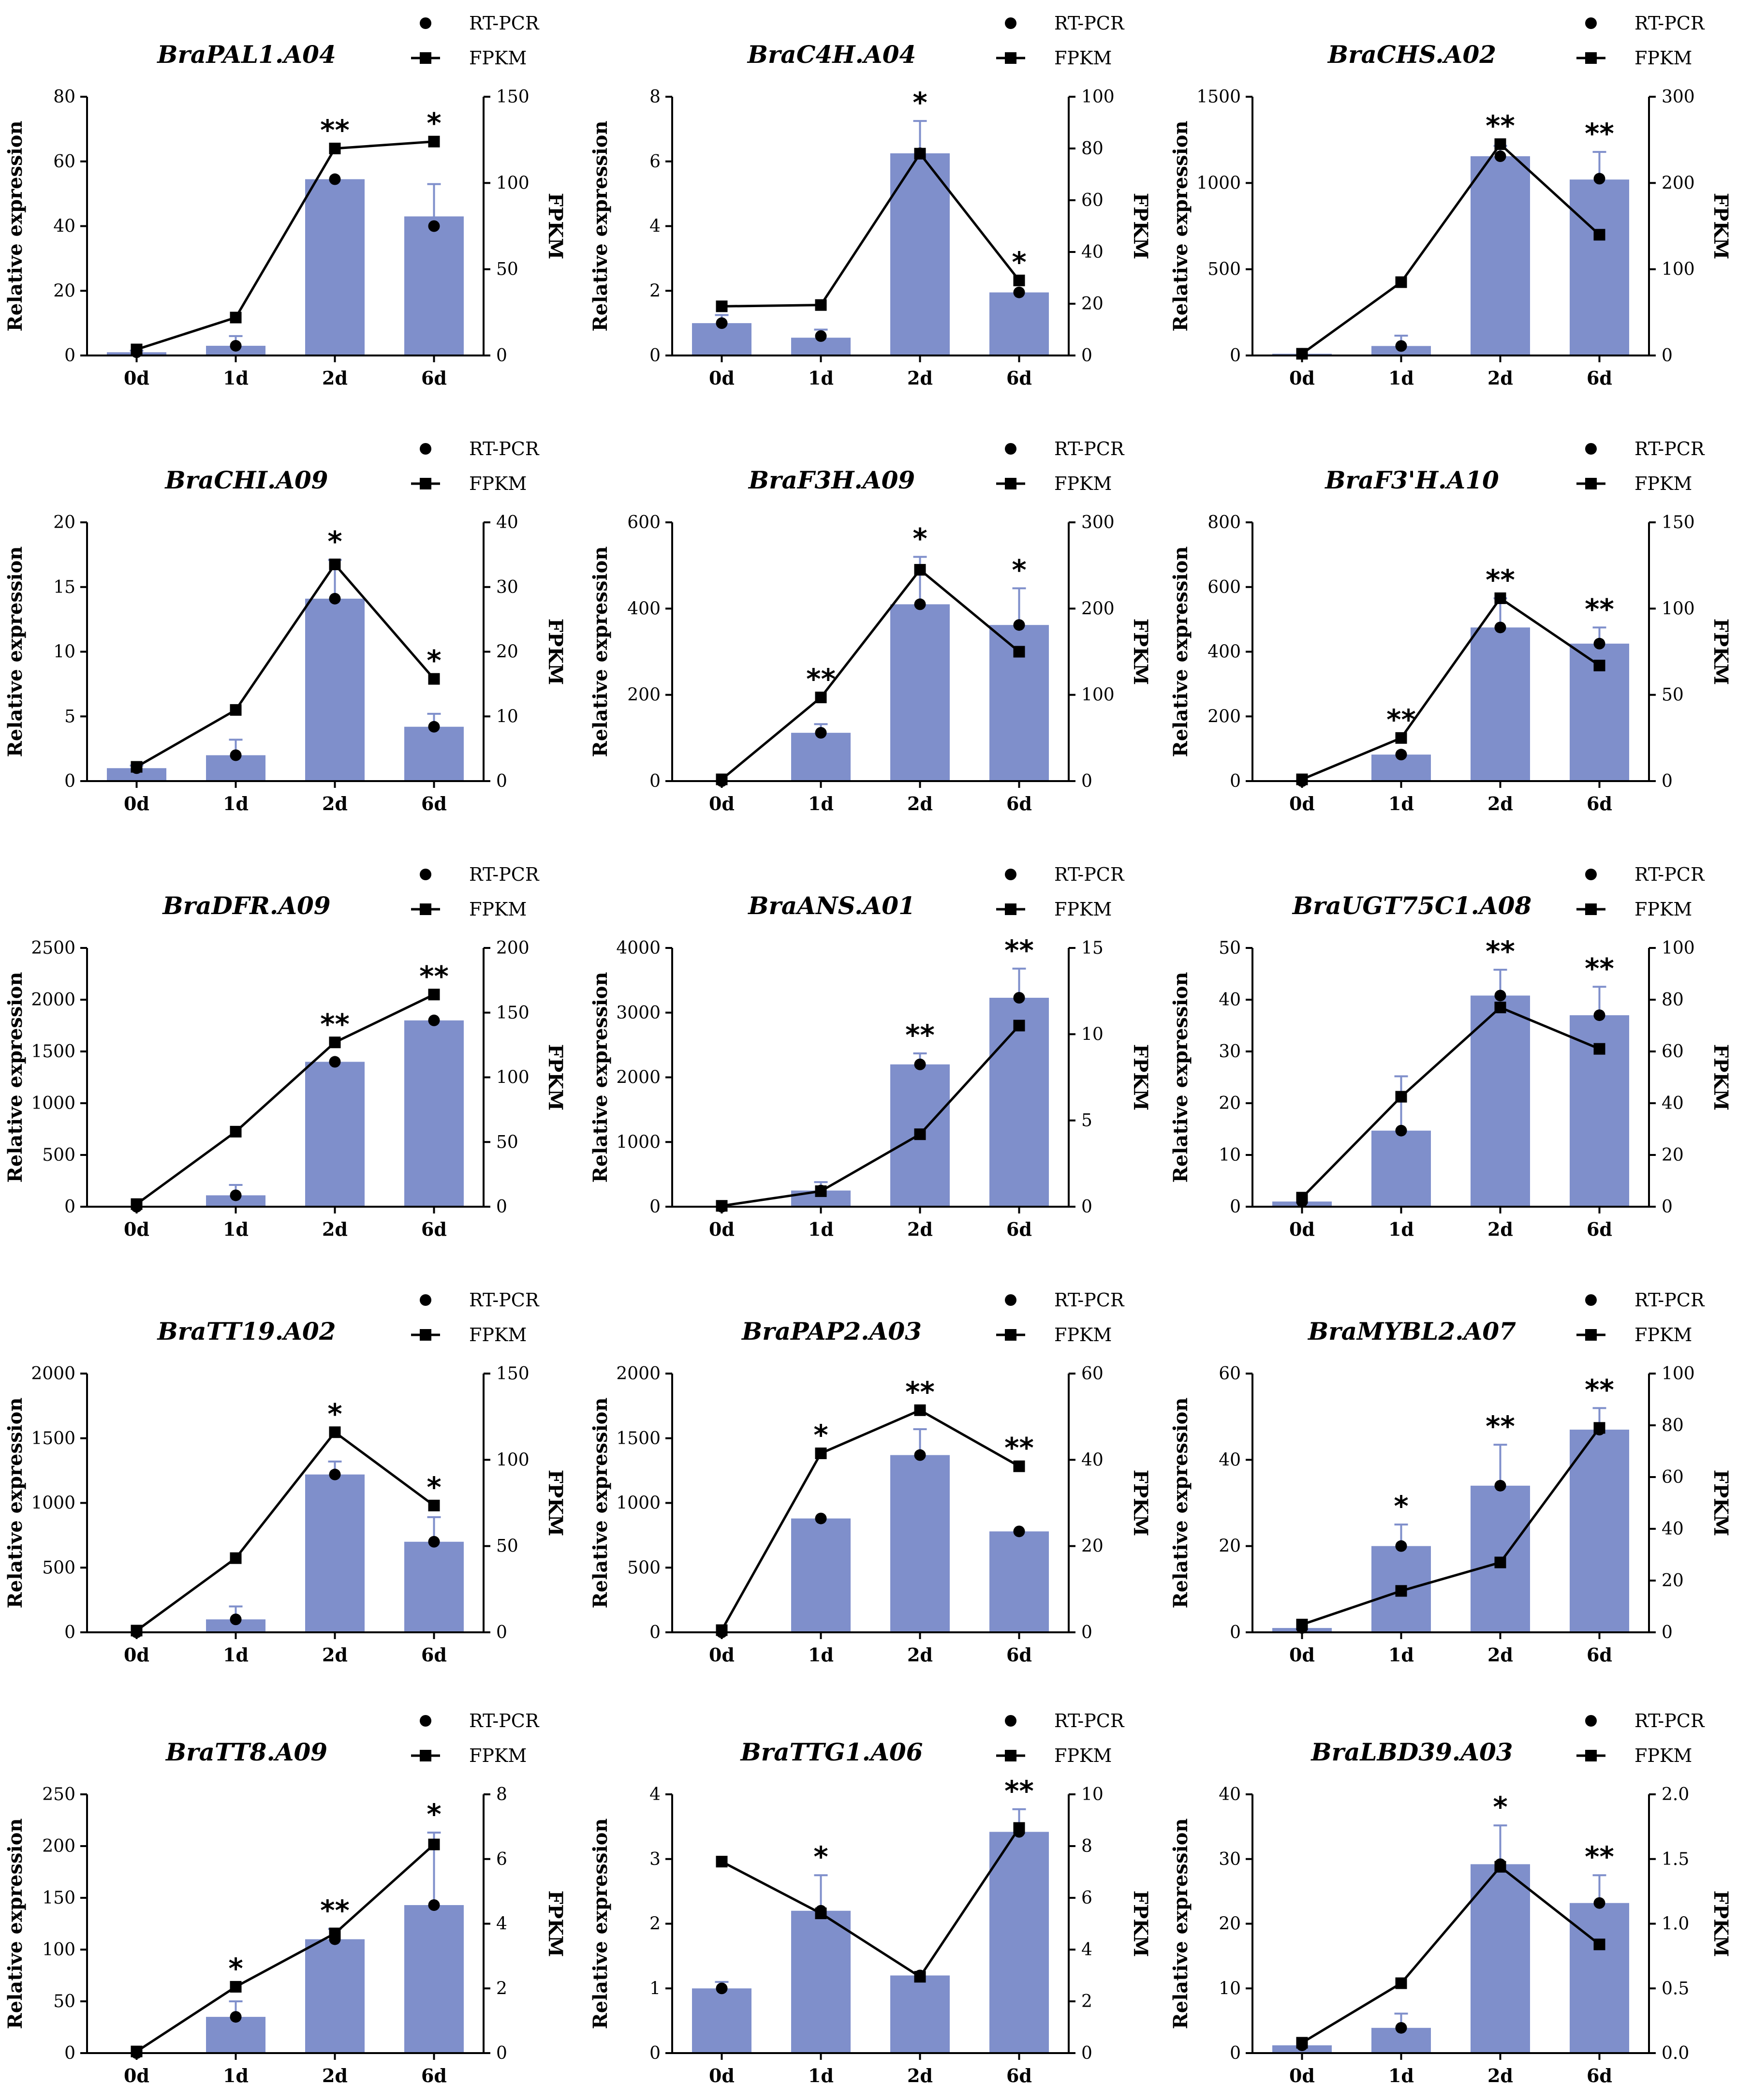  What do you see at coordinates (501, 1794) in the screenshot?
I see `y2-tick-label: 8` at bounding box center [501, 1794].